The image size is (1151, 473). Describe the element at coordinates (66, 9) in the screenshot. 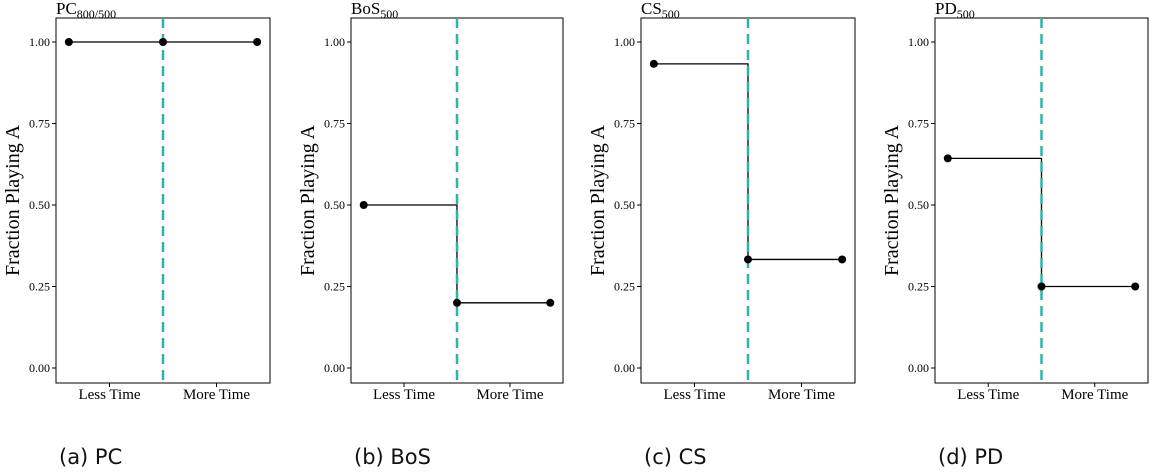

I see `panel-title-main: PC` at that location.